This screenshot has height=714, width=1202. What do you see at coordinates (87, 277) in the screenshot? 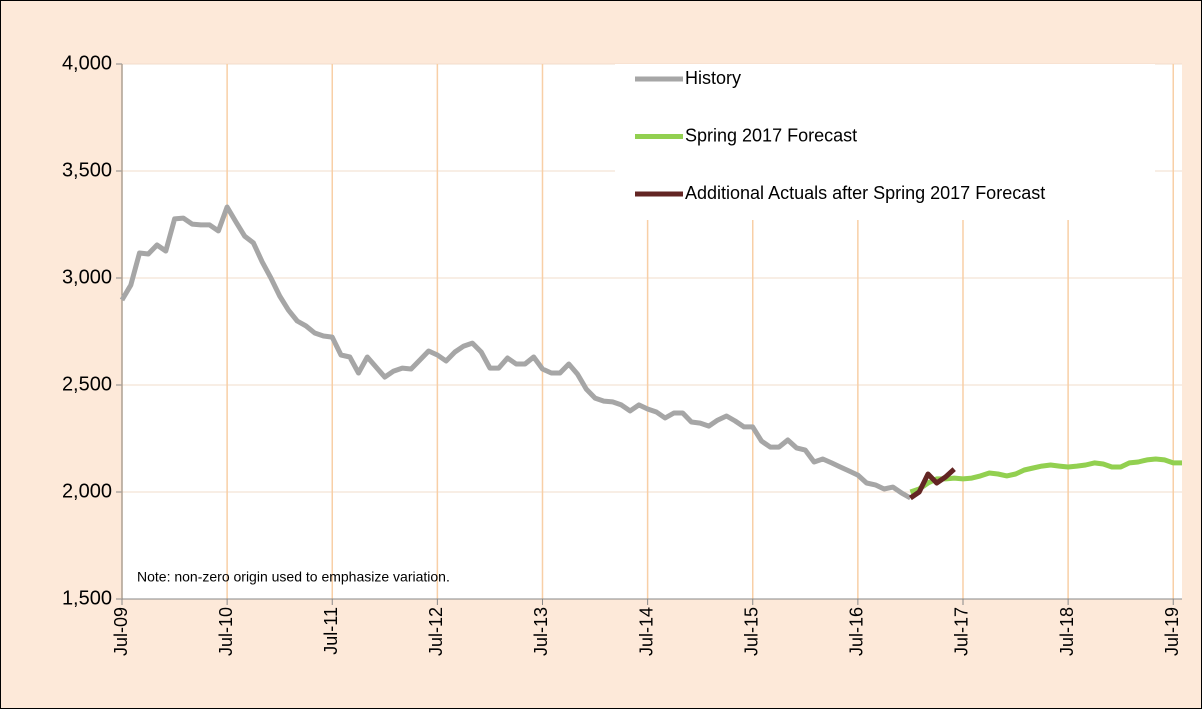
I see `y-tick-label: 3,000` at bounding box center [87, 277].